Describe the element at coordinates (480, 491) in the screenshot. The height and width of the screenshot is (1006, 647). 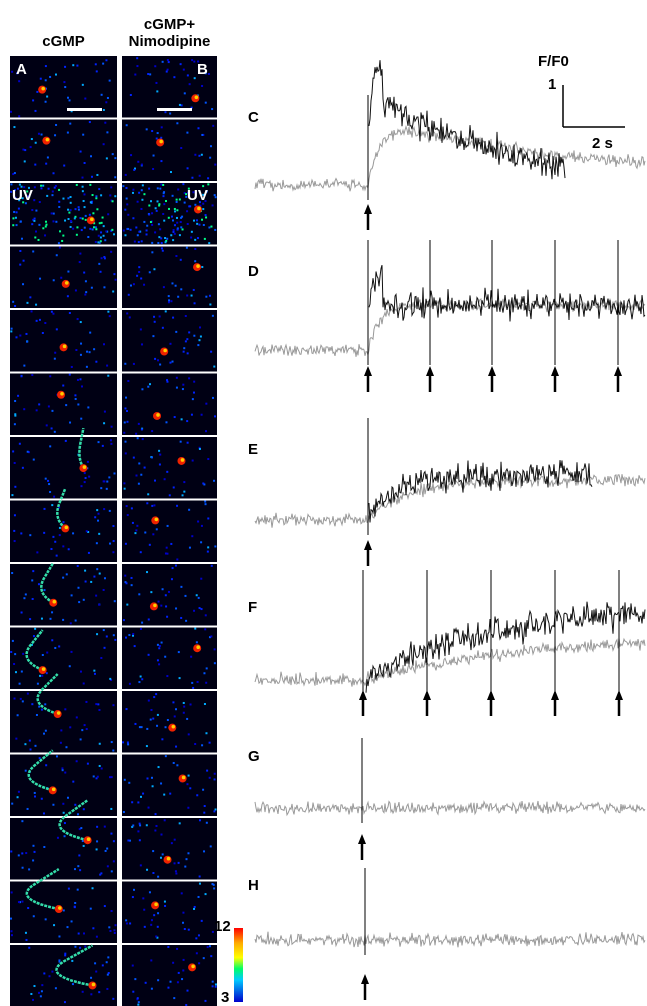
I see `response-trace` at that location.